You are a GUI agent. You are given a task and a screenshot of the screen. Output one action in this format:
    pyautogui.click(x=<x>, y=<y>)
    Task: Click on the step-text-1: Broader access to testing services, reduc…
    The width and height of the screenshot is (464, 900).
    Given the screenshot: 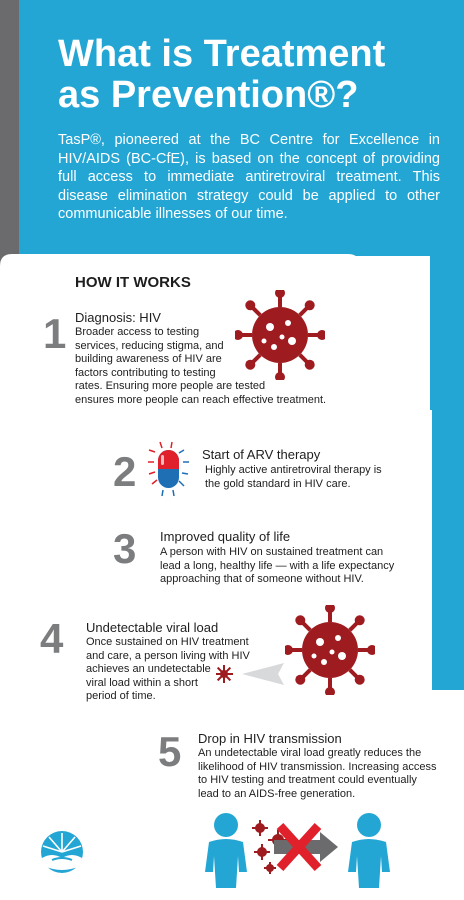 What is the action you would take?
    pyautogui.click(x=201, y=366)
    